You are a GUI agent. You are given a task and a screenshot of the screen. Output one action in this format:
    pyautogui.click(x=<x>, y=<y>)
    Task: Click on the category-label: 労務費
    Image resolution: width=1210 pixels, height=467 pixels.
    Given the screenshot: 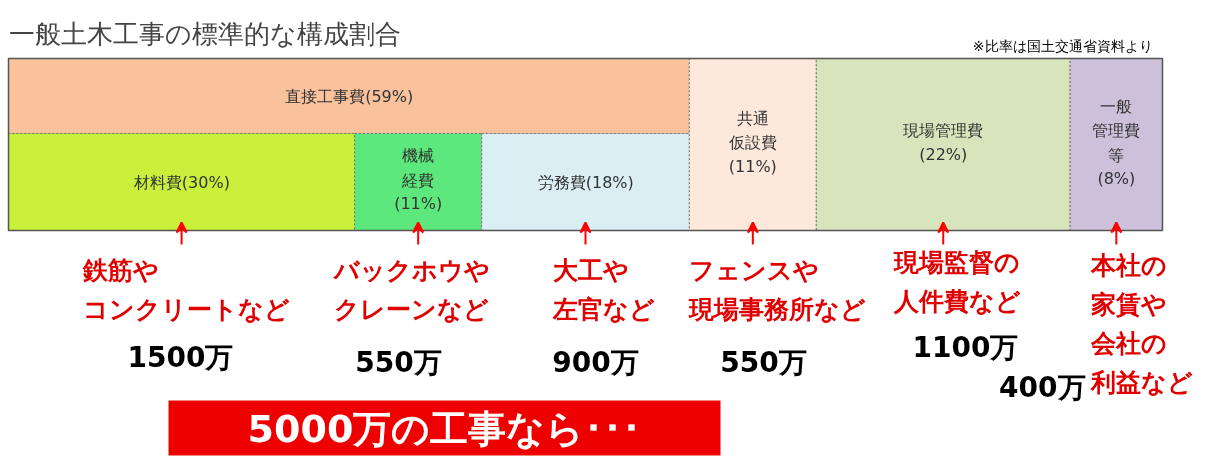 What is the action you would take?
    pyautogui.click(x=561, y=182)
    